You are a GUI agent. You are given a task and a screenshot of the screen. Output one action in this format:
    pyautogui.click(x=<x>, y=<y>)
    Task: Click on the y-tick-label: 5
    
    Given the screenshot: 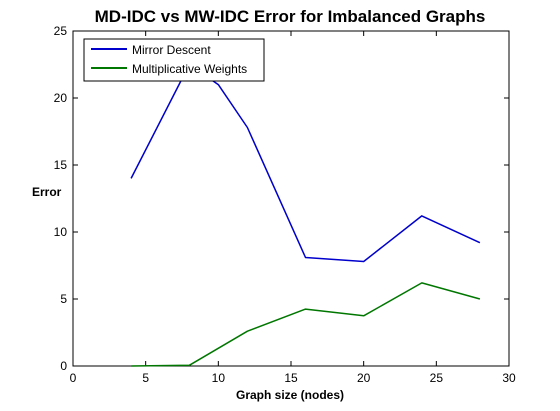 What is the action you would take?
    pyautogui.click(x=63, y=299)
    